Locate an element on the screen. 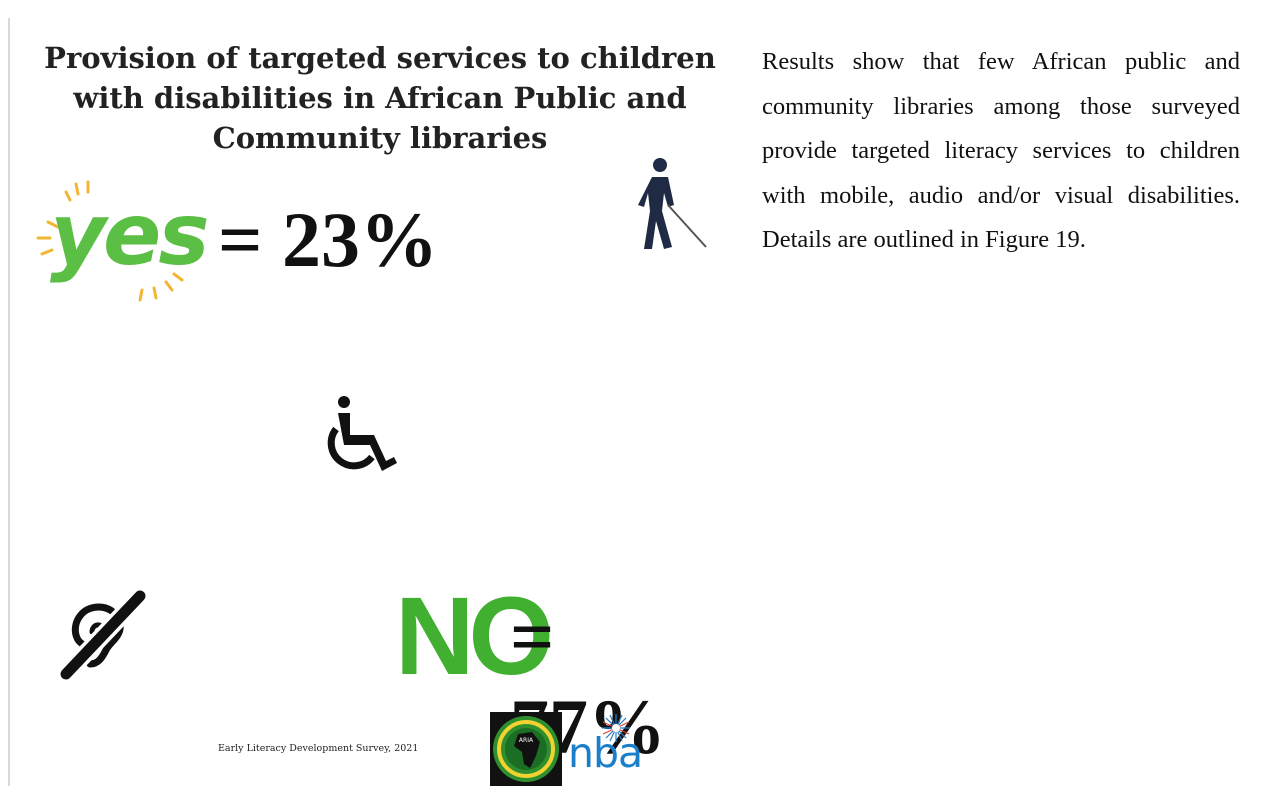 The image size is (1266, 786). nba-logo-burst is located at coordinates (616, 728).